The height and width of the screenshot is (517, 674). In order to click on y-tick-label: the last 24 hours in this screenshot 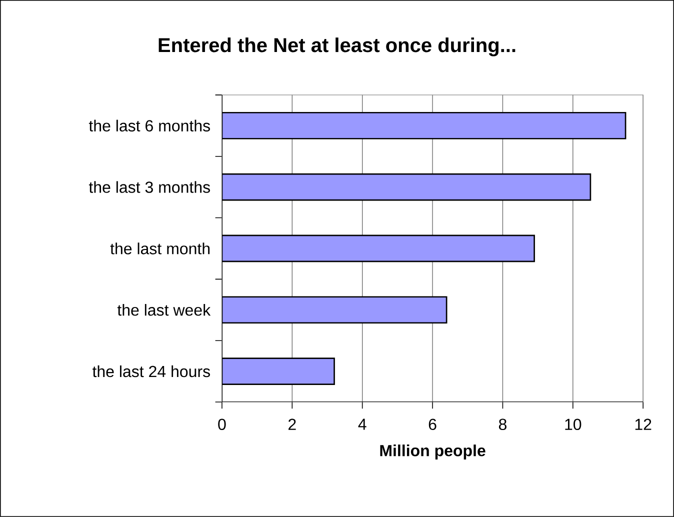, I will do `click(151, 371)`.